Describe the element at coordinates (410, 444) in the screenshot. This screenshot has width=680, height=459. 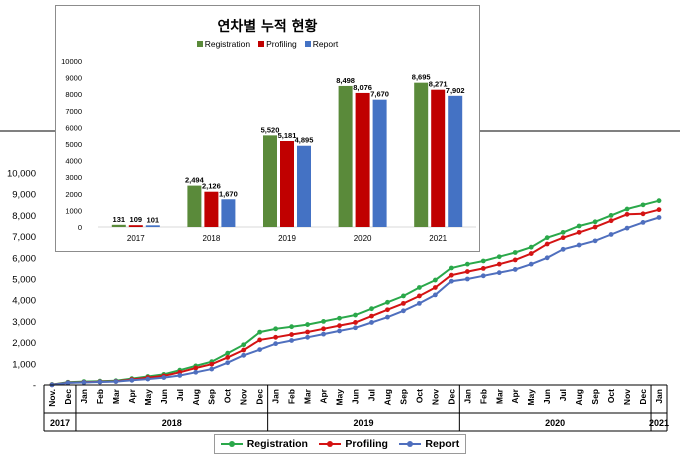
I see `legend-line-report` at that location.